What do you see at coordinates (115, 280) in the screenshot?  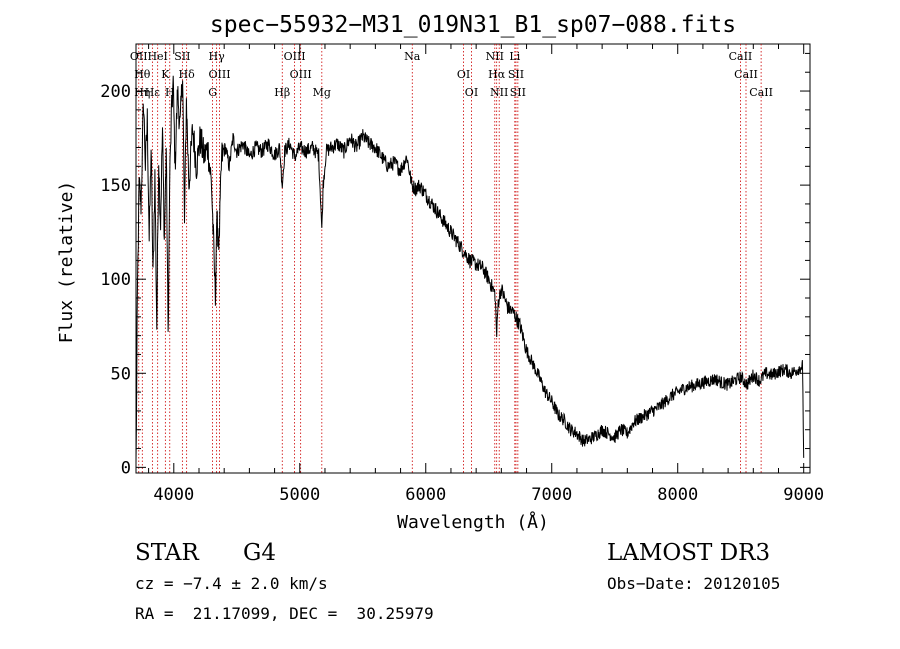 I see `y-tick-label: 100` at bounding box center [115, 280].